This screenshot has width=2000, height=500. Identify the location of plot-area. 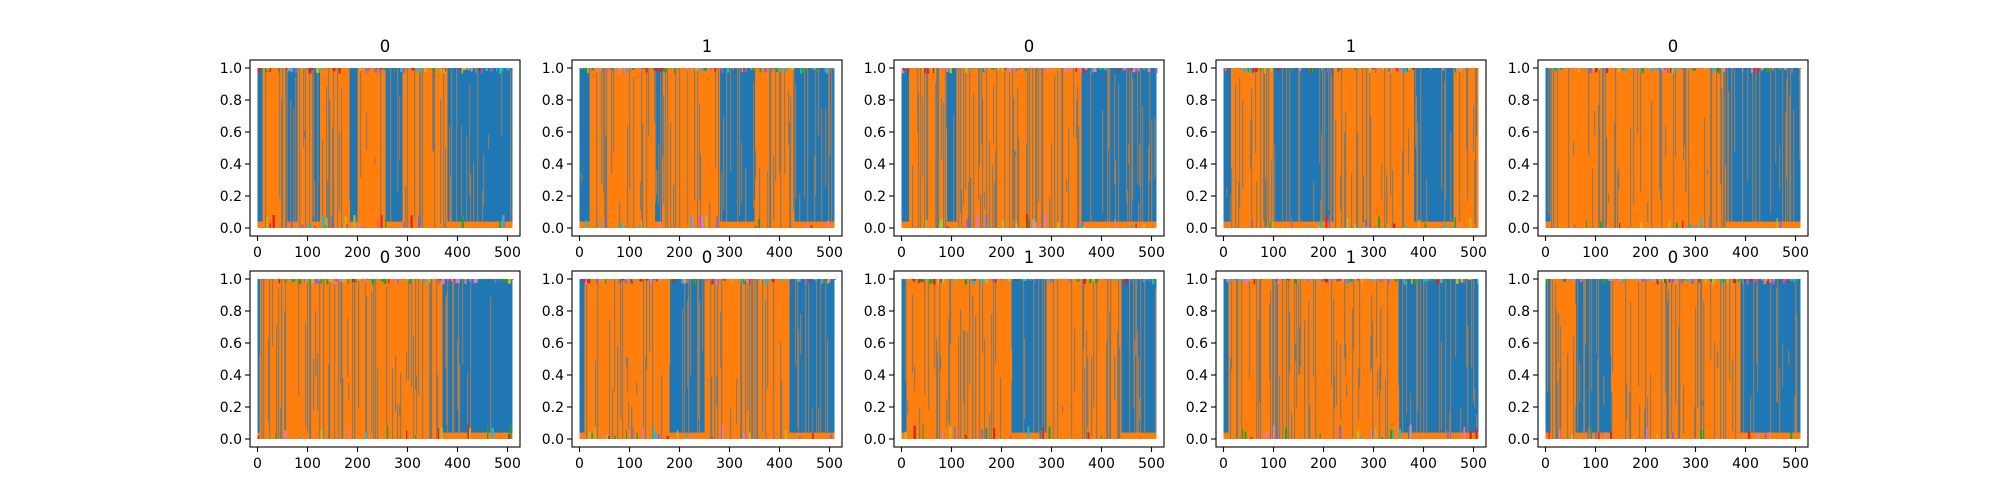
(1351, 359).